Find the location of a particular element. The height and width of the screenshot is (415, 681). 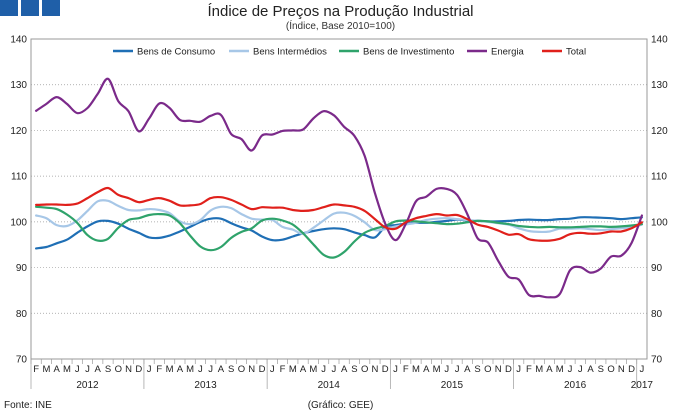

y-tick-label-left: 120 is located at coordinates (18, 131).